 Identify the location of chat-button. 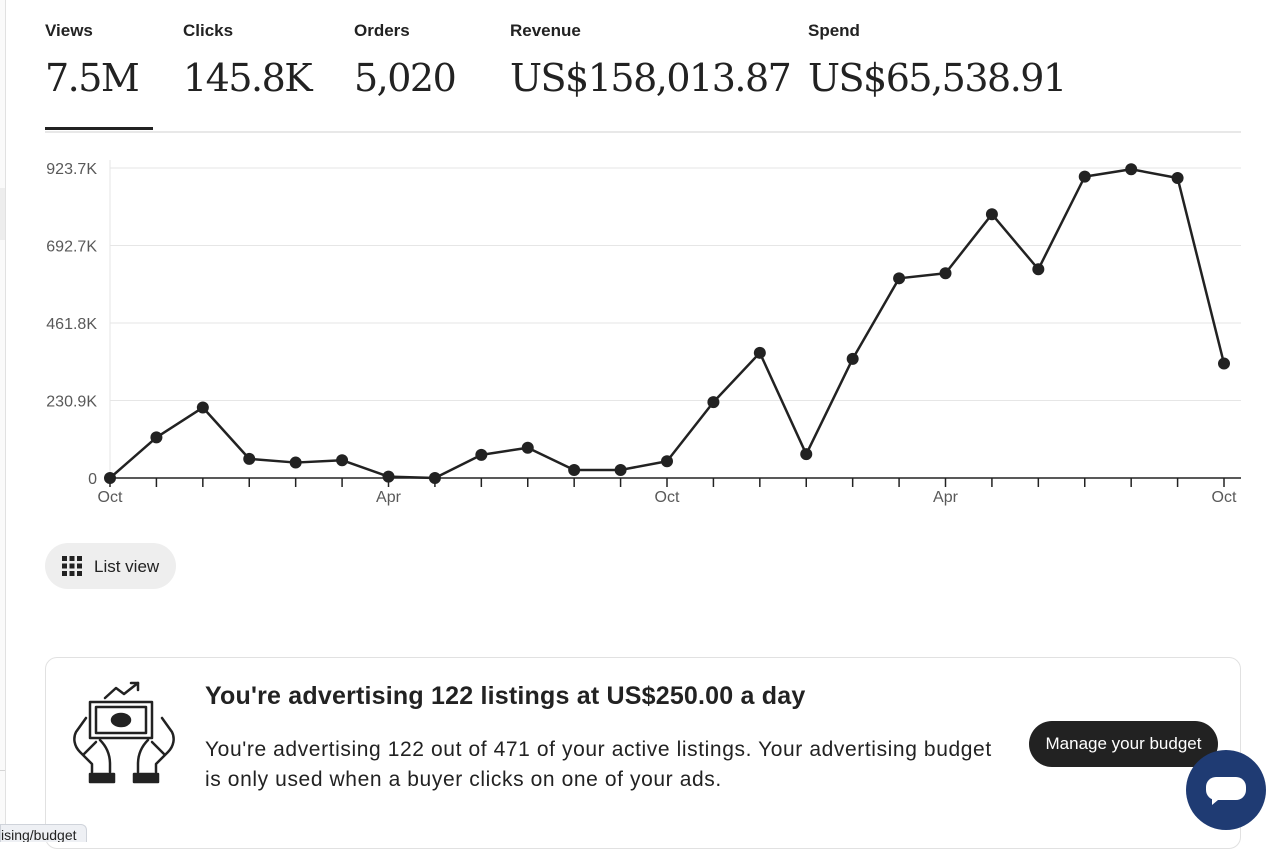
(1226, 790).